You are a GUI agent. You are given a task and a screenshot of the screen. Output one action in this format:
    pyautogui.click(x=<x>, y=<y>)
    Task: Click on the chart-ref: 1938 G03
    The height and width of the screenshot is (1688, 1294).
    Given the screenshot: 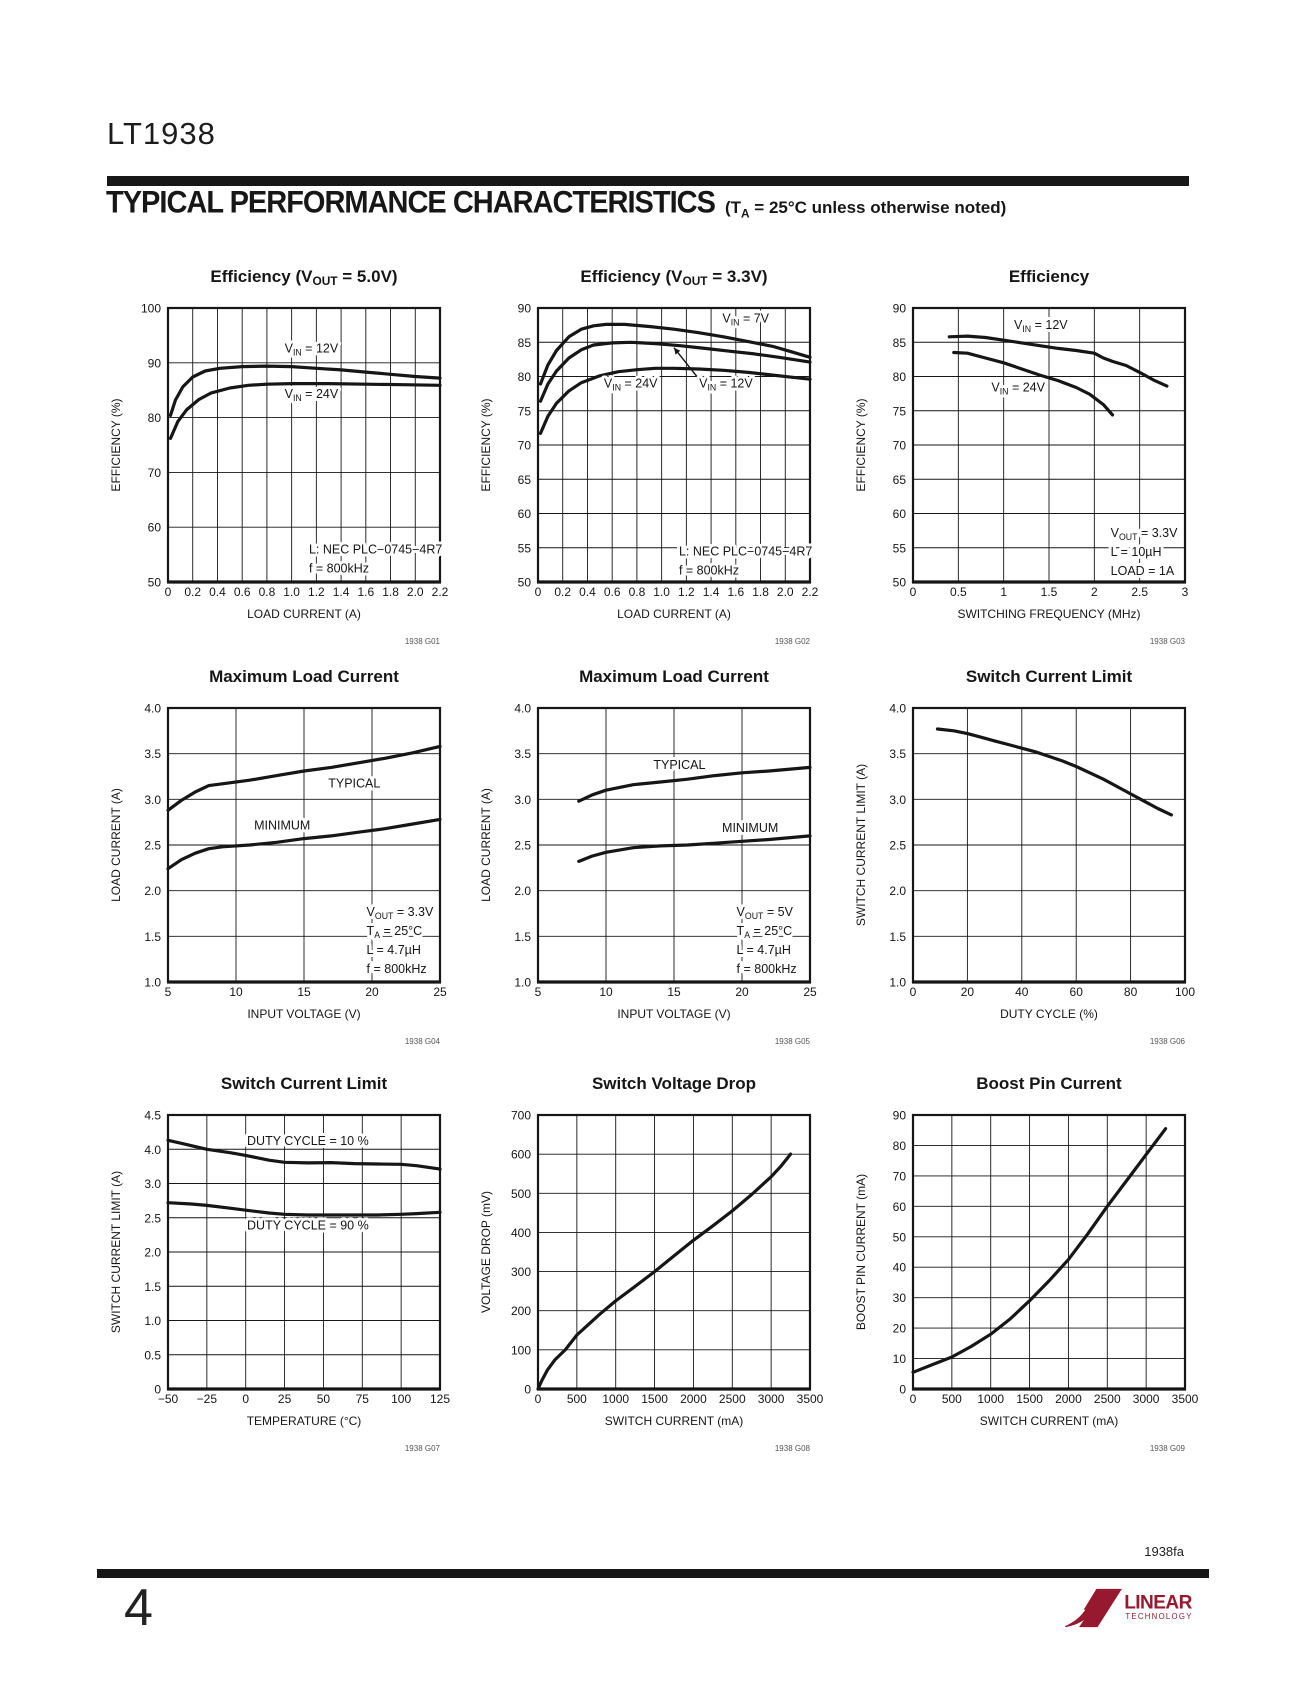 What is the action you would take?
    pyautogui.click(x=1168, y=641)
    